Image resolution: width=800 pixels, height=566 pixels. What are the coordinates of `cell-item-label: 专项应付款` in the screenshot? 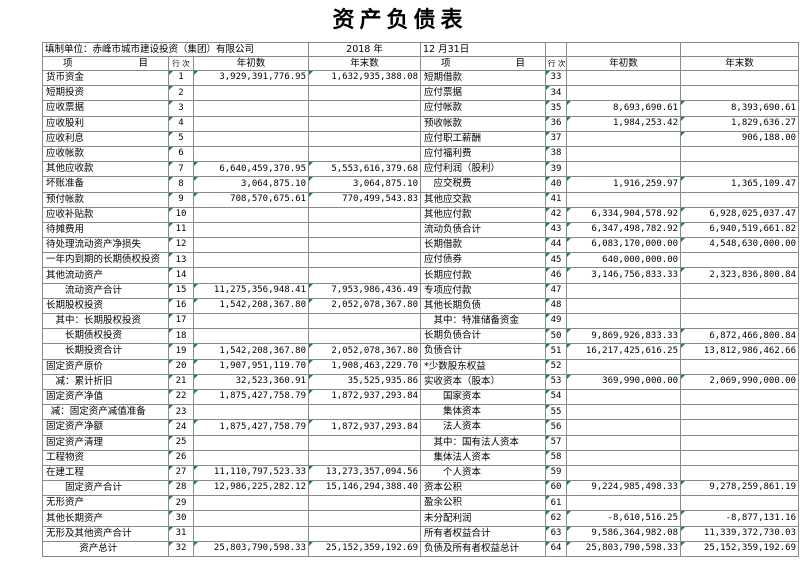 It's located at (483, 290).